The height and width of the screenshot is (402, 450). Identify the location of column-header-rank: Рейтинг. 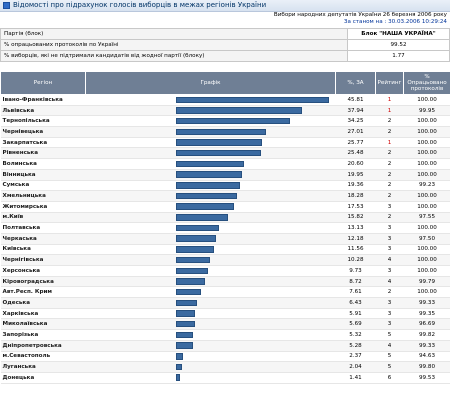
(389, 83).